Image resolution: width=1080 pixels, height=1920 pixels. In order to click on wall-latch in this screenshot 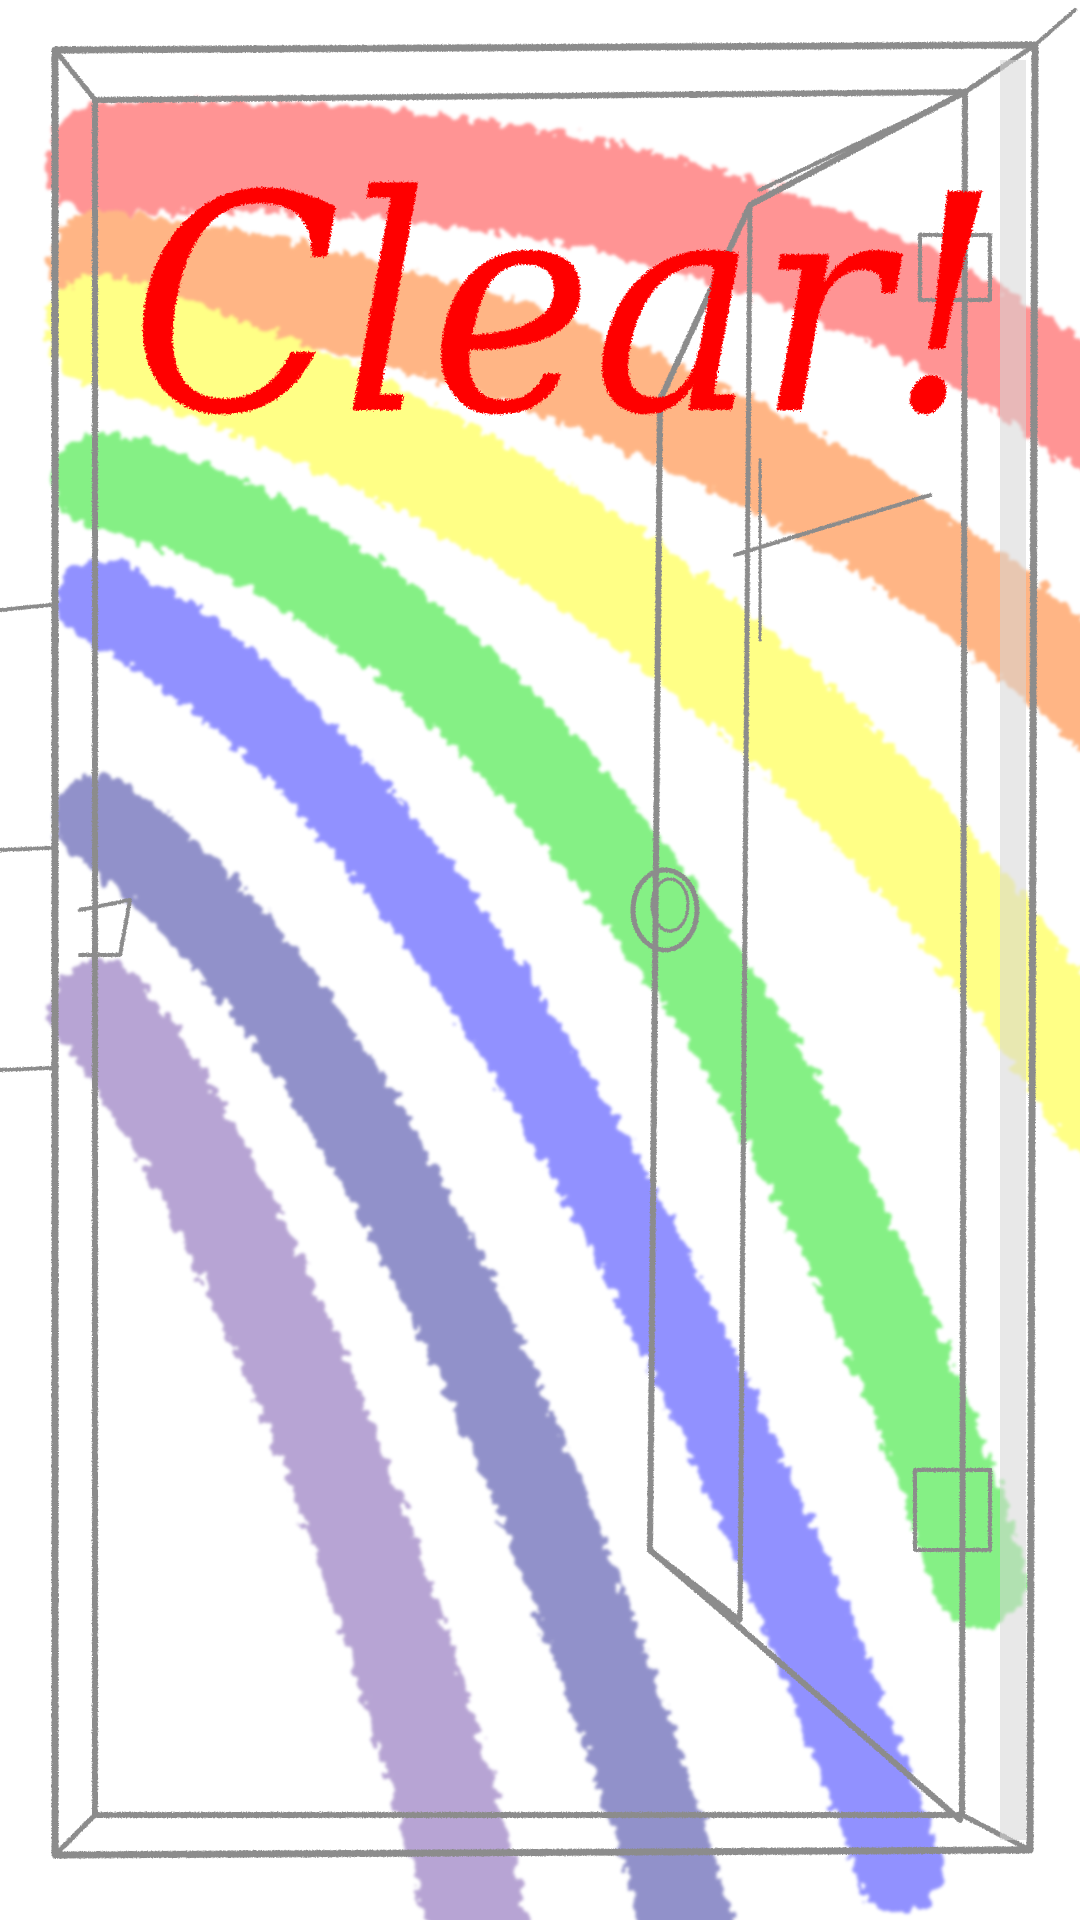, I will do `click(105, 927)`.